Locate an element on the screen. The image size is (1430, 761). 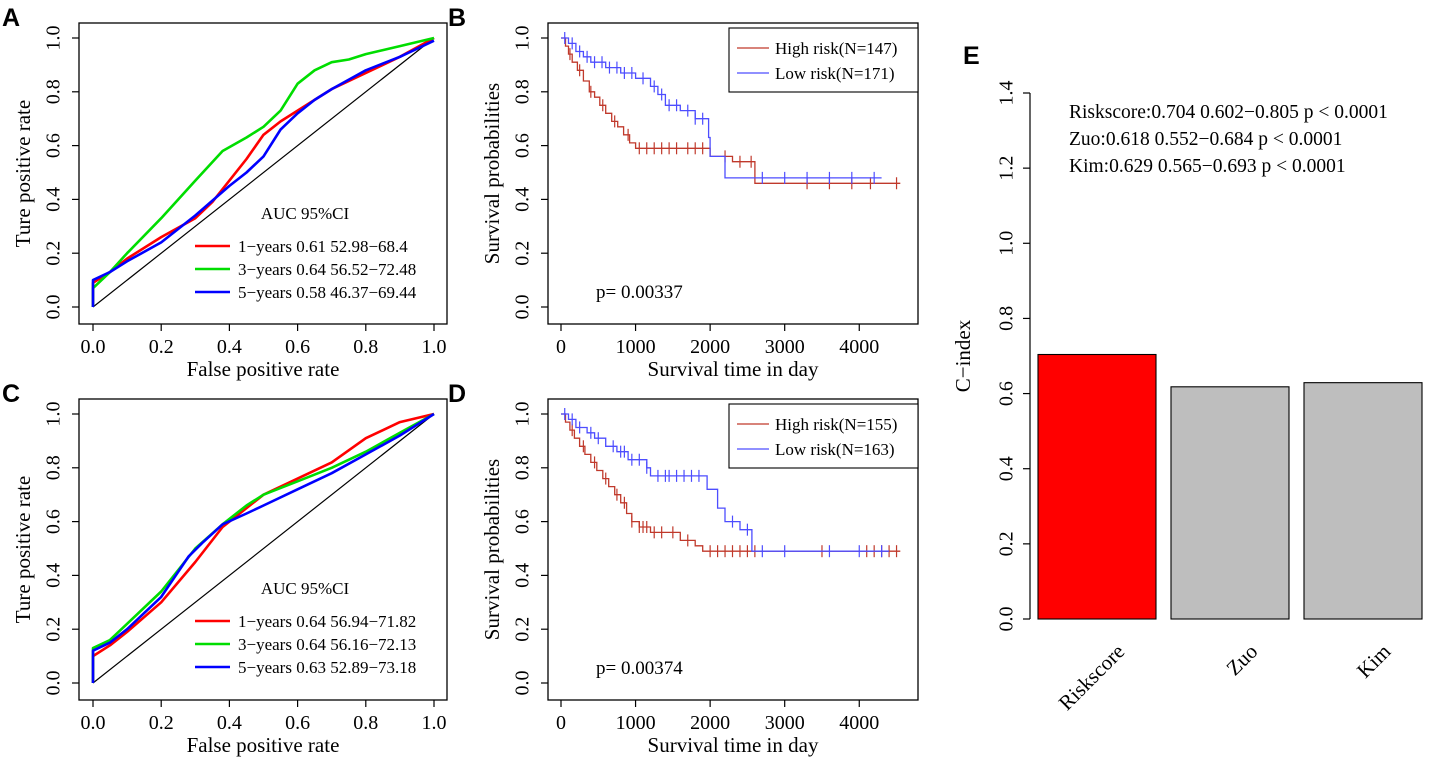
category-label: Kim is located at coordinates (1373, 660).